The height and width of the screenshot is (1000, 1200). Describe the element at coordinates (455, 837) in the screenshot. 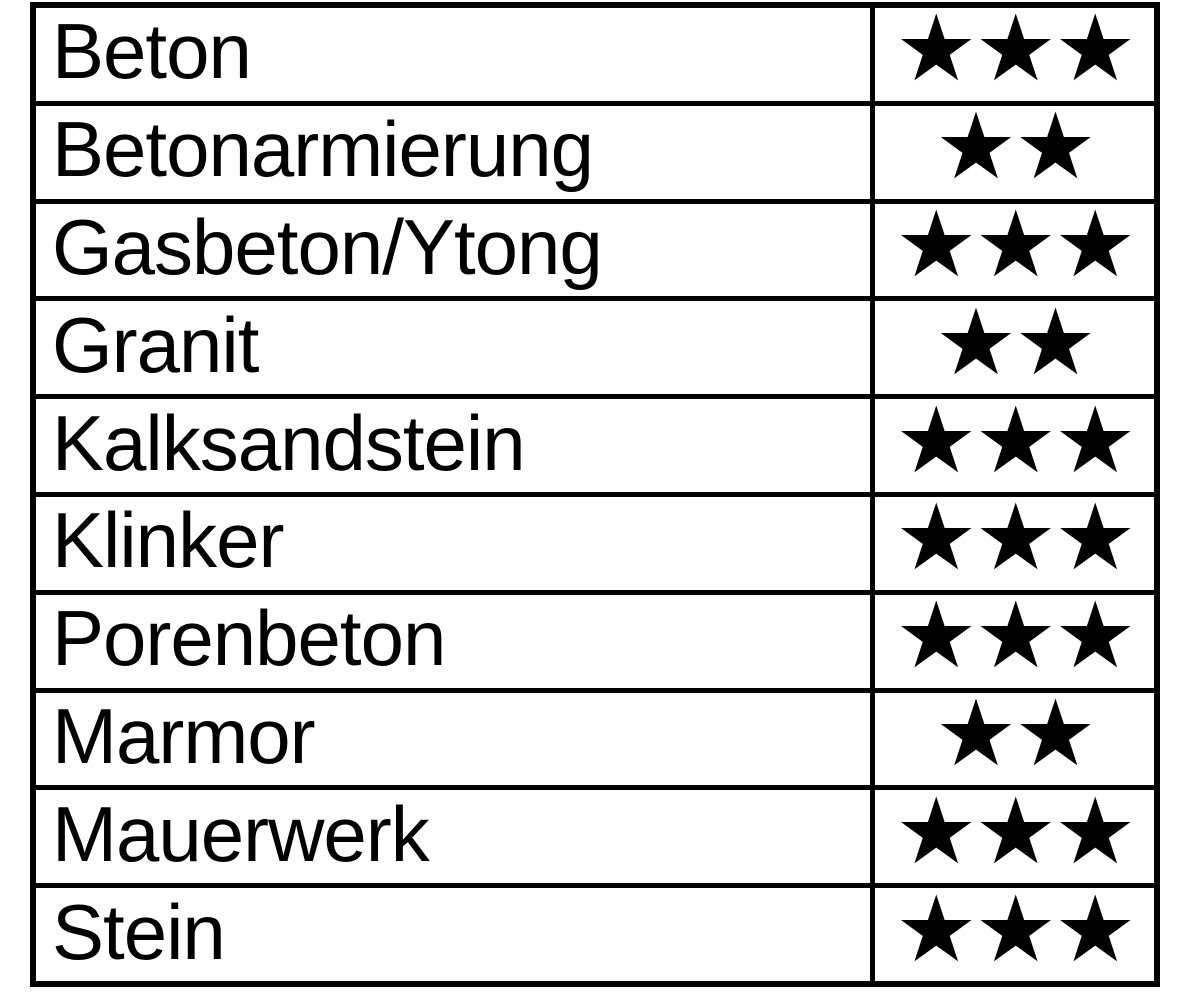

I see `material-name: Mauerwerk` at that location.